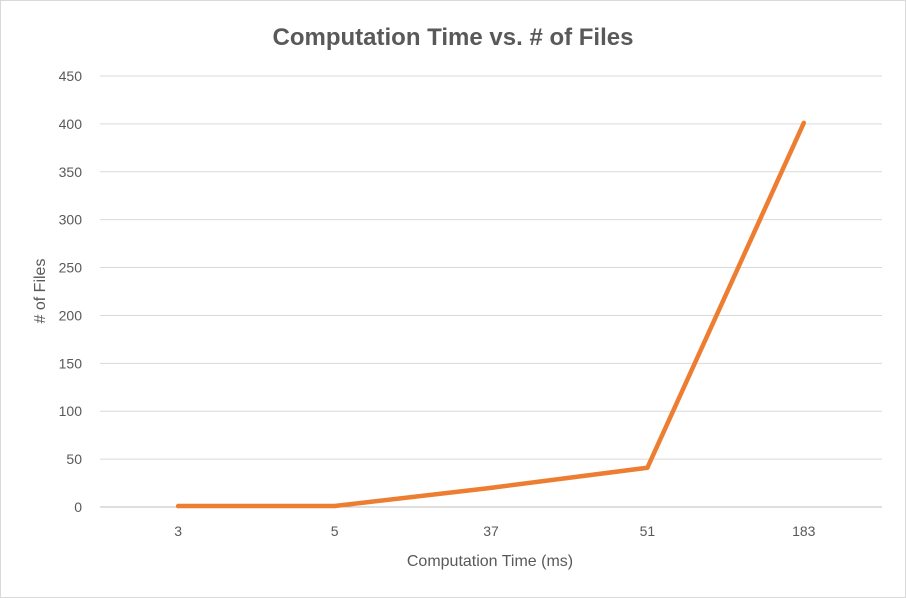 The width and height of the screenshot is (906, 598). What do you see at coordinates (71, 124) in the screenshot?
I see `y-tick-label: 400` at bounding box center [71, 124].